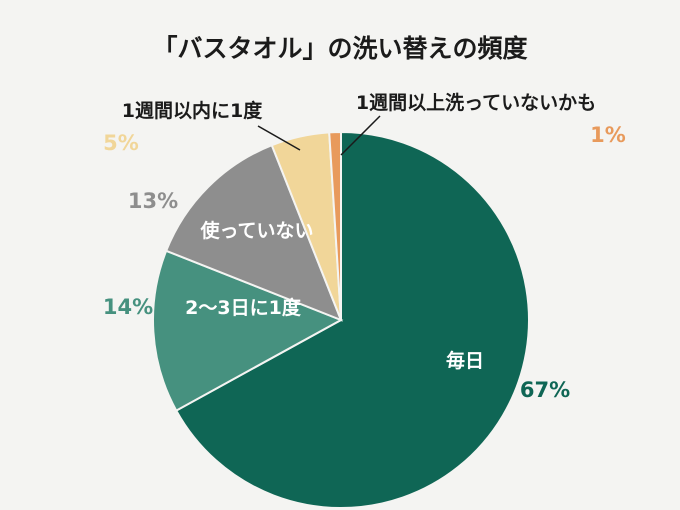 The width and height of the screenshot is (680, 510). I want to click on slice-label-2: 使っていない, so click(256, 231).